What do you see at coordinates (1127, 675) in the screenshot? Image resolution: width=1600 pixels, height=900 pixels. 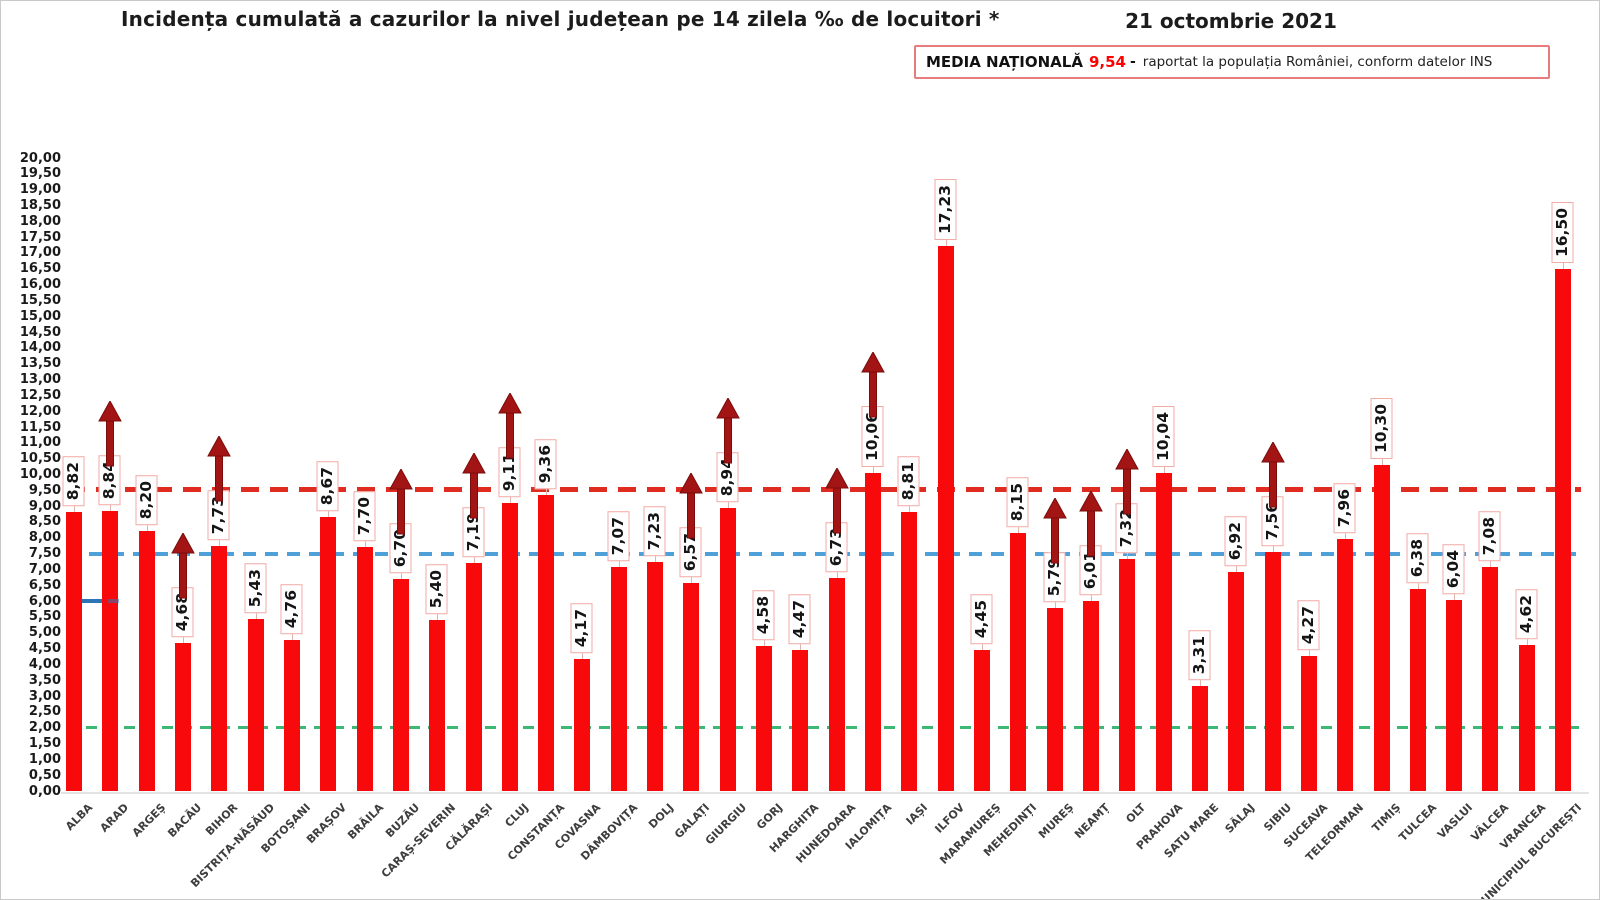 I see `bar-olt` at bounding box center [1127, 675].